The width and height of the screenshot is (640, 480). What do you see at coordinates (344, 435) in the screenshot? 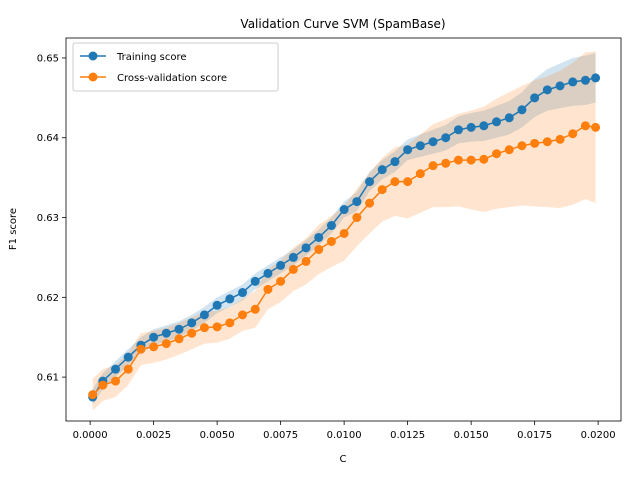
I see `x-tick-label: 0.0100` at bounding box center [344, 435].